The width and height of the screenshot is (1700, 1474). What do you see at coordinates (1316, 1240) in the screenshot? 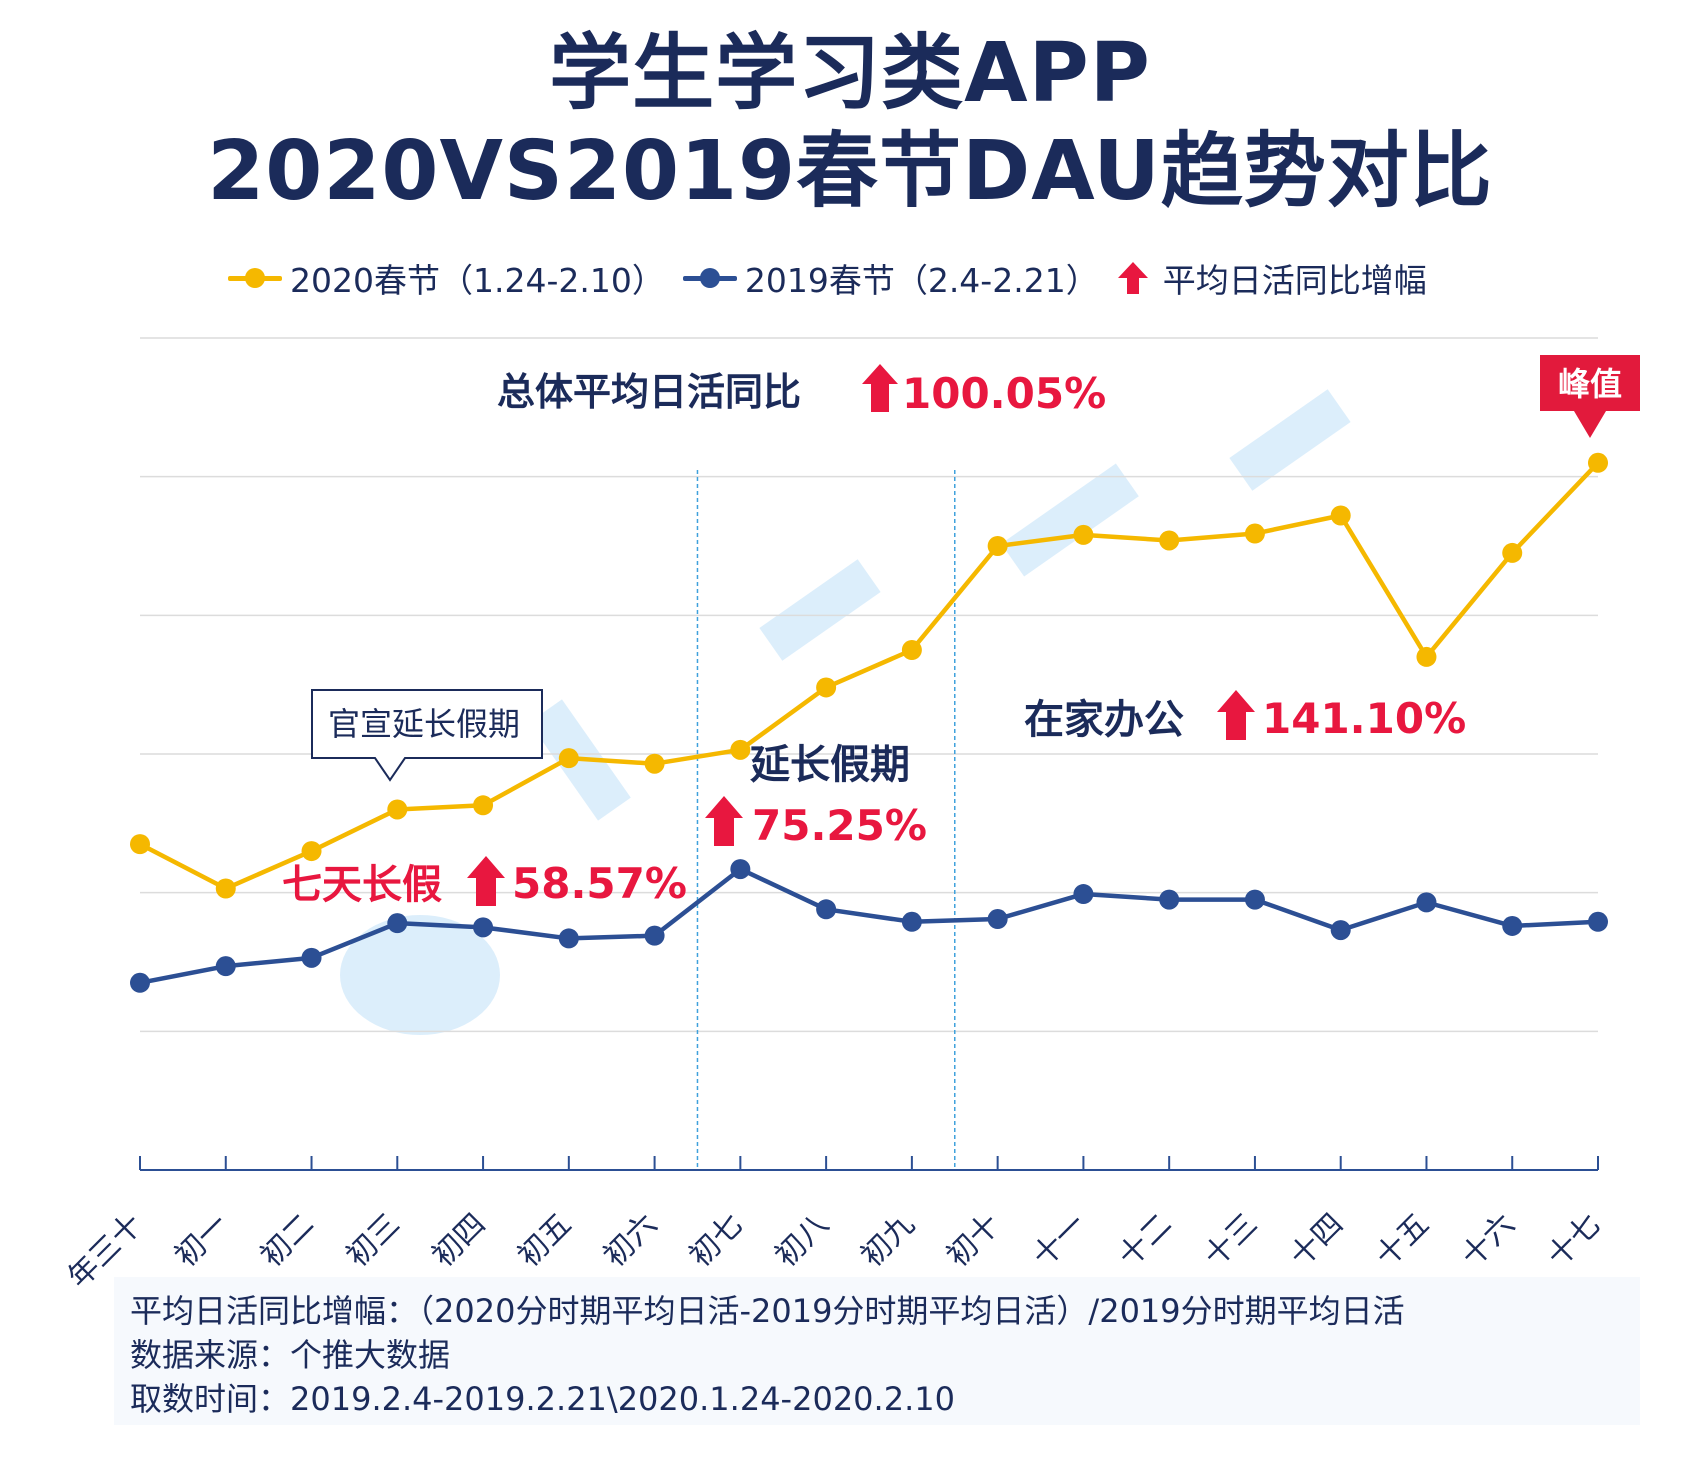
I see `x-tick-label: 十四` at bounding box center [1316, 1240].